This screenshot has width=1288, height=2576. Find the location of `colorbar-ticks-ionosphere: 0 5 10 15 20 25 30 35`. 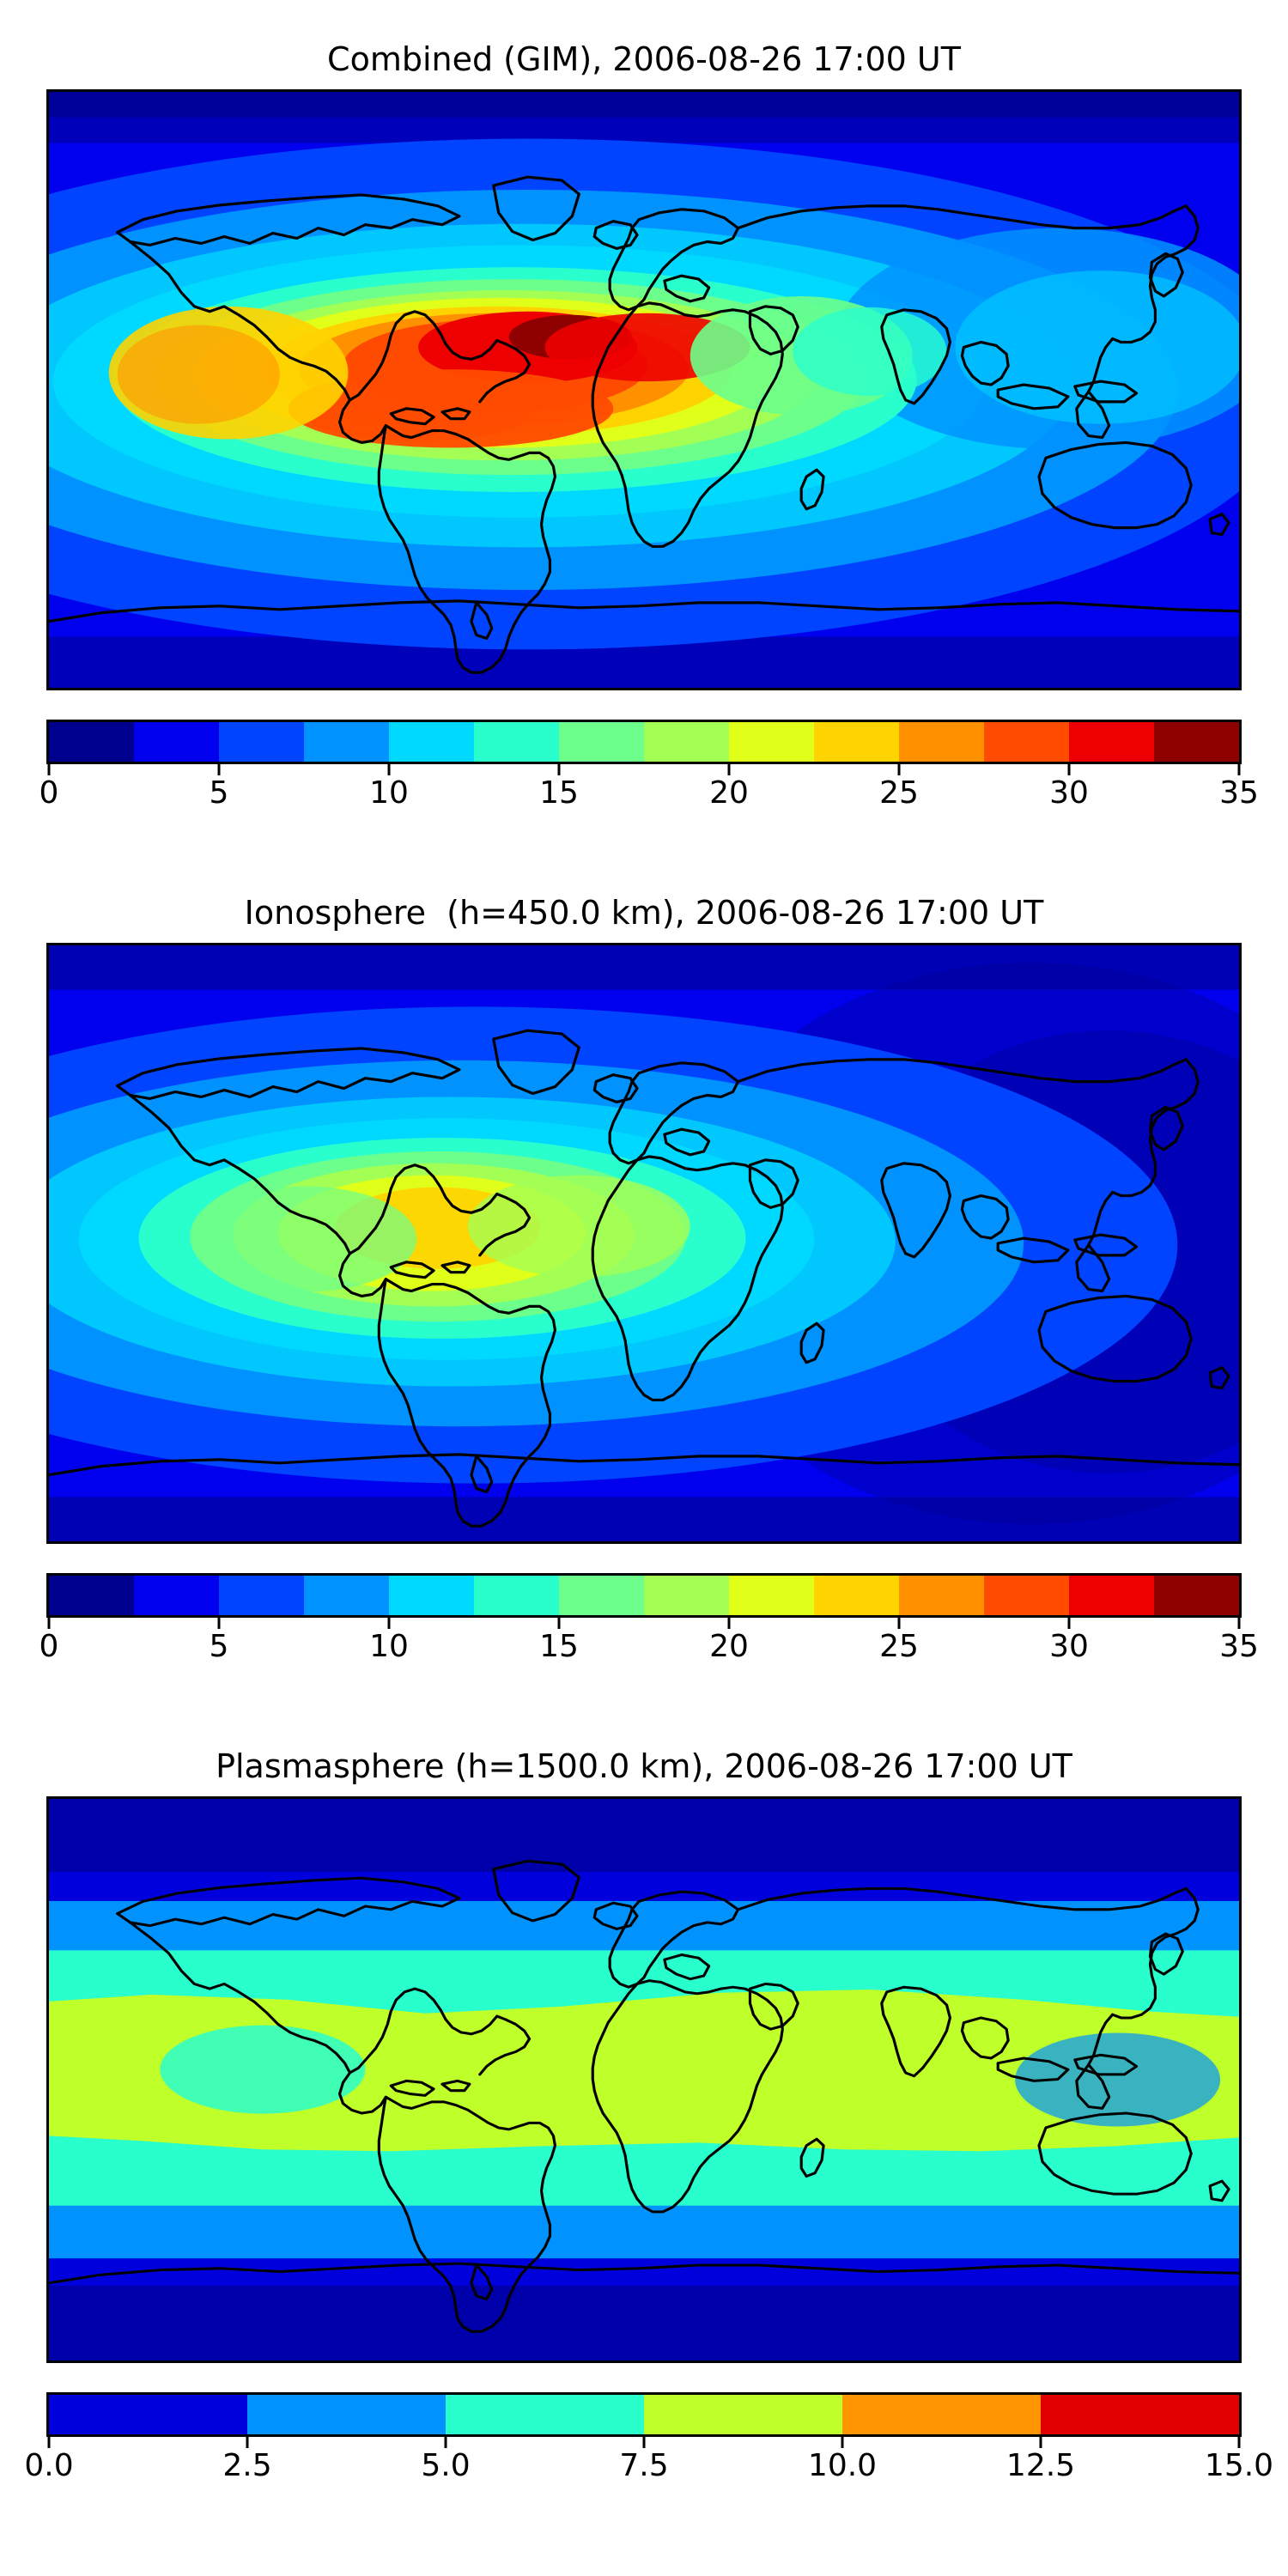

colorbar-ticks-ionosphere: 0 5 10 15 20 25 30 35 is located at coordinates (649, 1642).